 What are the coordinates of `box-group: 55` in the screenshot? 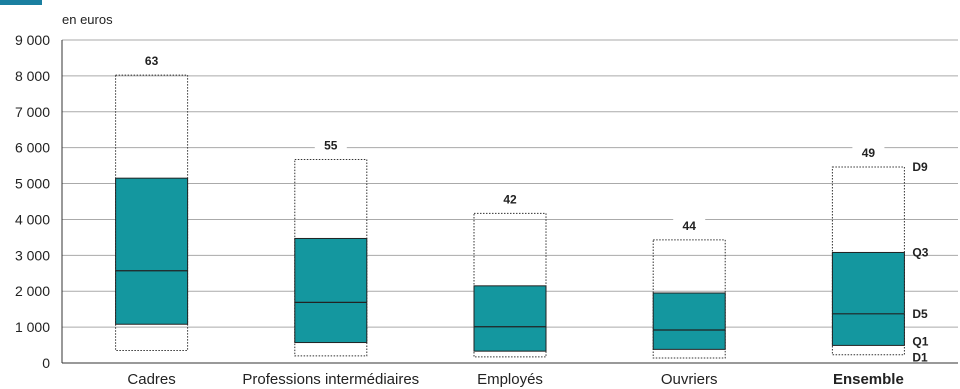 It's located at (331, 247).